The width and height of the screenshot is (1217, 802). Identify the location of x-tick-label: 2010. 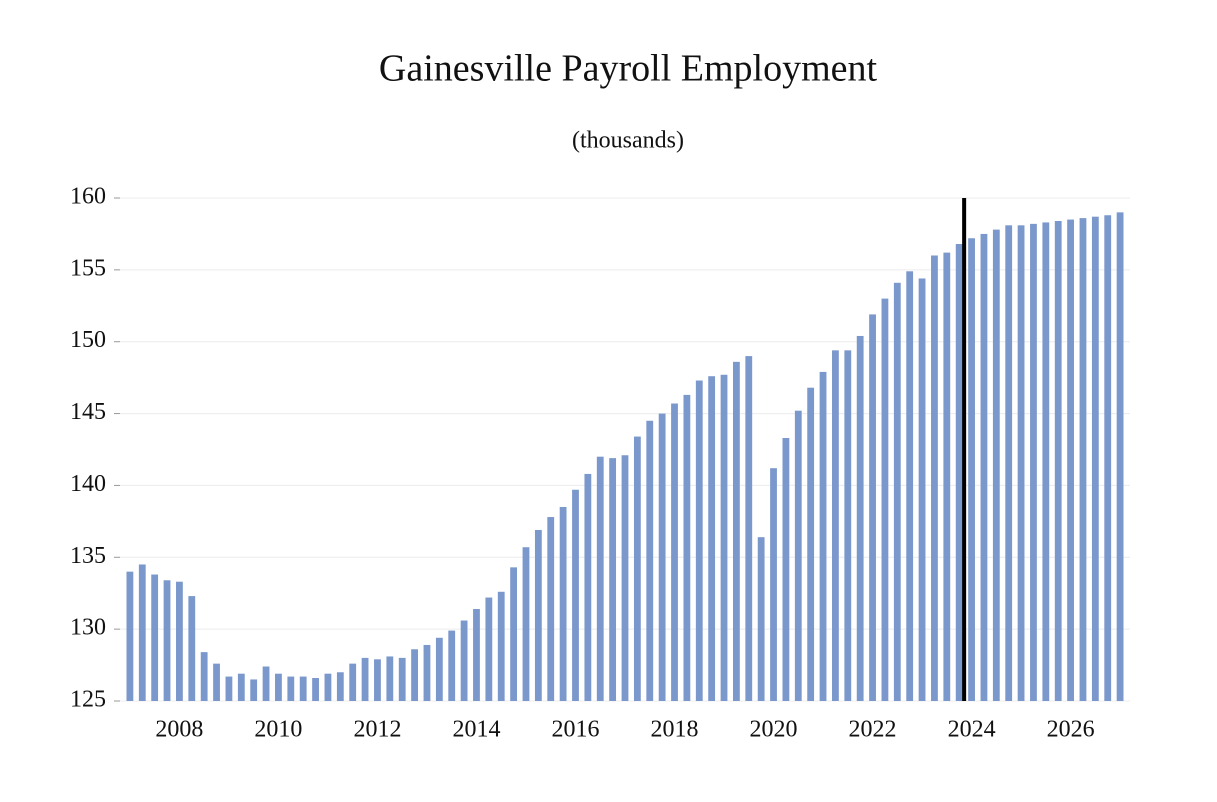
(278, 730).